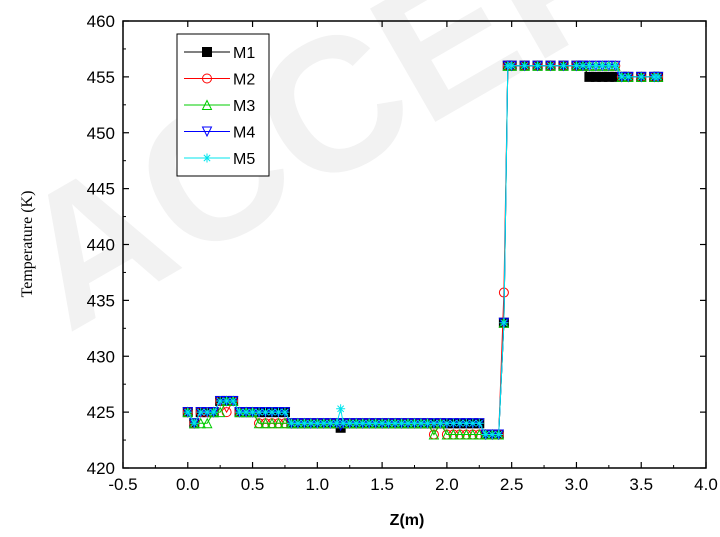 This screenshot has height=537, width=720. I want to click on legend-item-m3: M3, so click(219, 106).